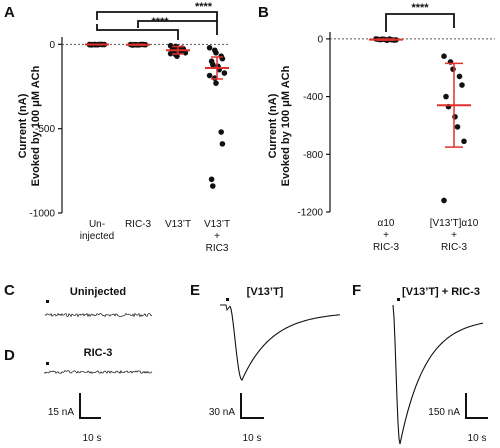 This screenshot has width=500, height=448. What do you see at coordinates (420, 22) in the screenshot?
I see `panel-b-significance-bracket` at bounding box center [420, 22].